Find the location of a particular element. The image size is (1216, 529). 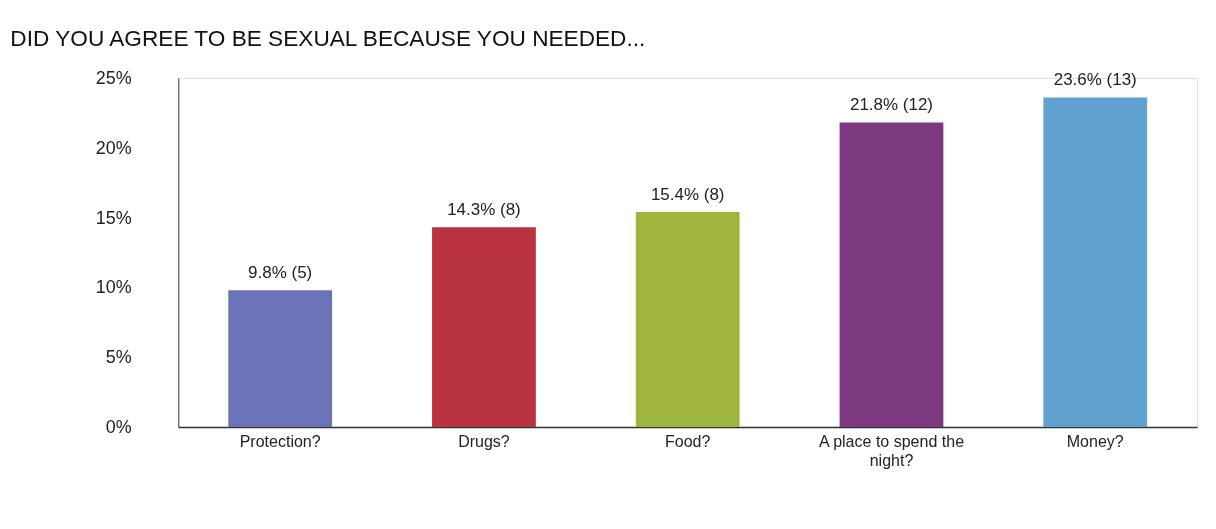

y-tick-label: 5% is located at coordinates (118, 357).